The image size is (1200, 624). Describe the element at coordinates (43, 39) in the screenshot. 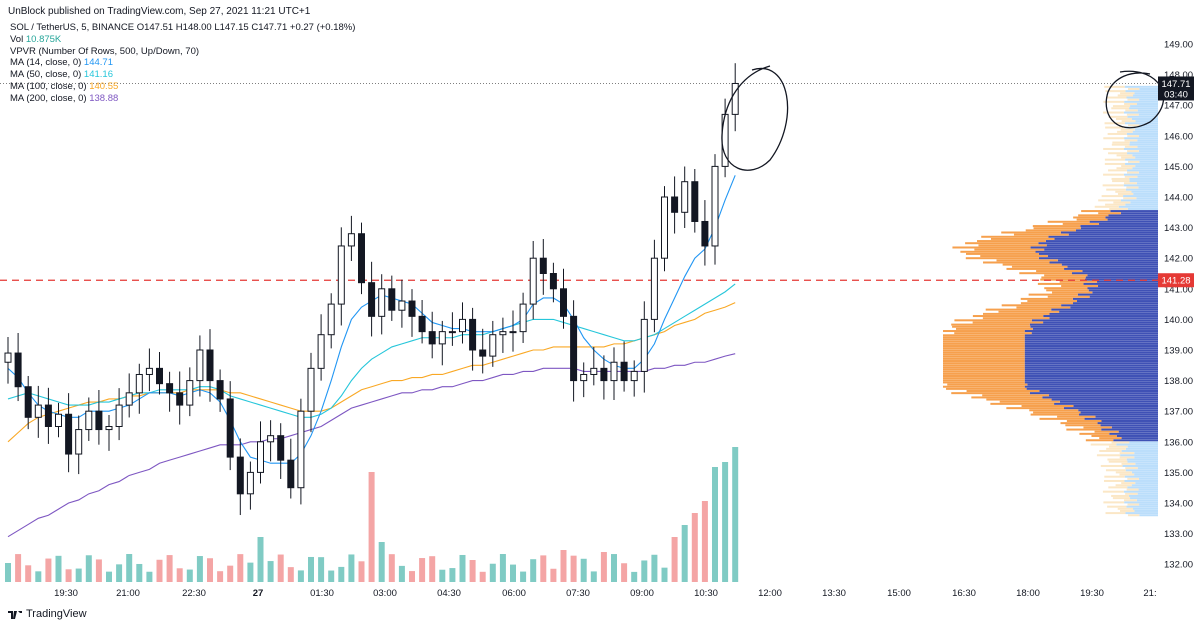

I see `volume-value: 10.875K` at that location.